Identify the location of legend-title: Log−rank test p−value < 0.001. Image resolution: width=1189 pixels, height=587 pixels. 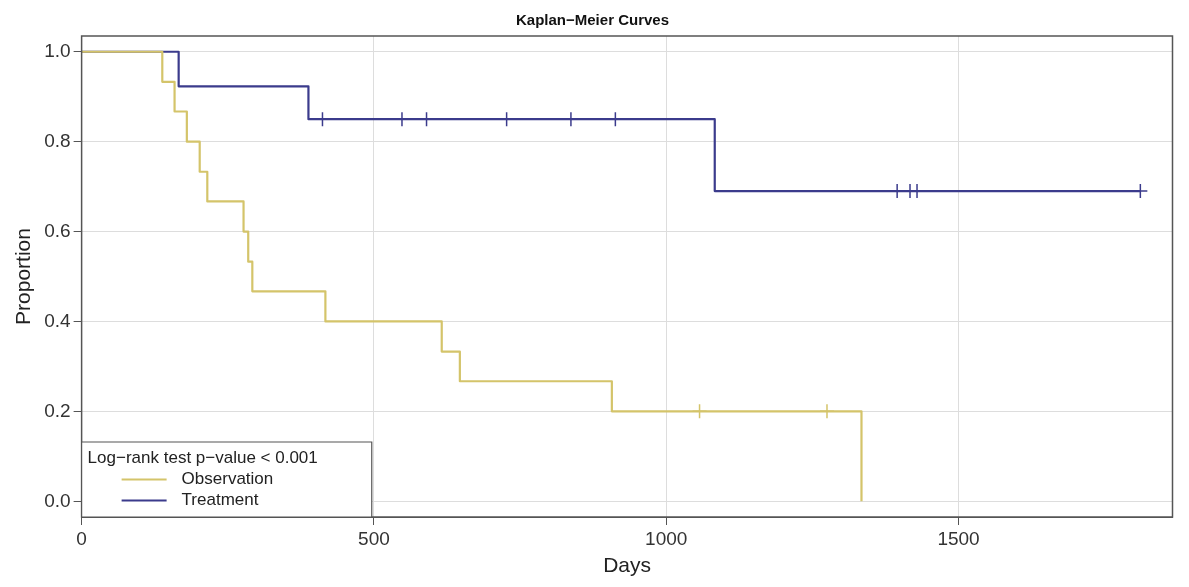
(202, 458).